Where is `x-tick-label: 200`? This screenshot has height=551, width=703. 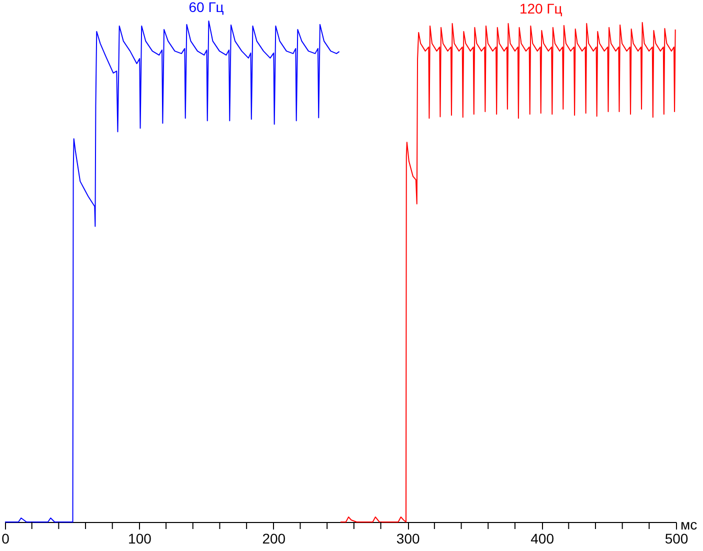 x-tick-label: 200 is located at coordinates (274, 538).